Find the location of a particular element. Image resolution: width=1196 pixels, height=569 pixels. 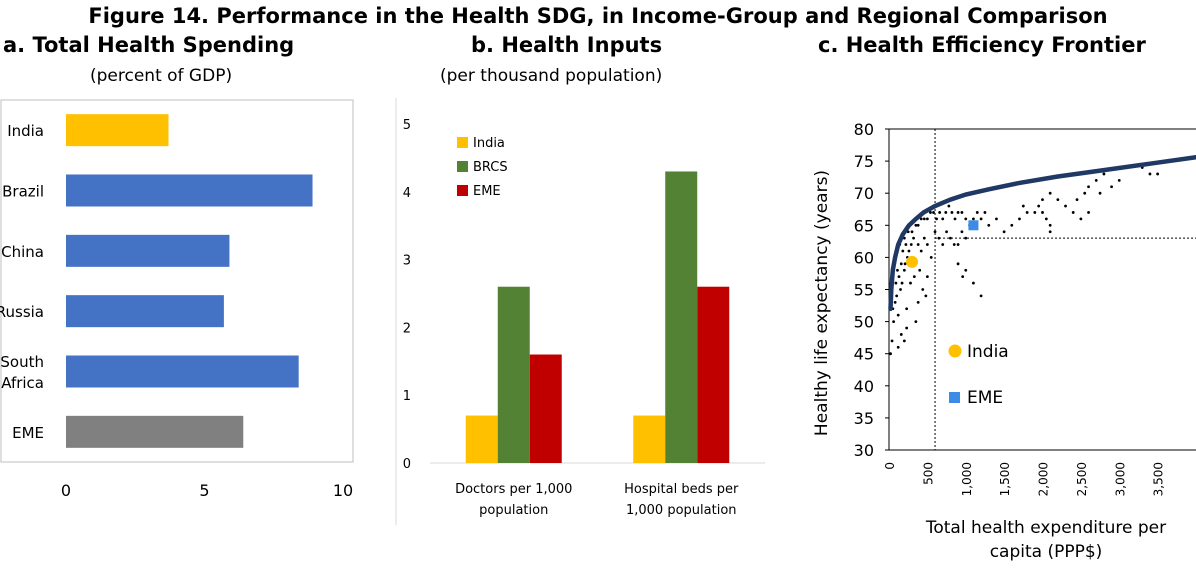

y-tick-label: 0 is located at coordinates (407, 464).